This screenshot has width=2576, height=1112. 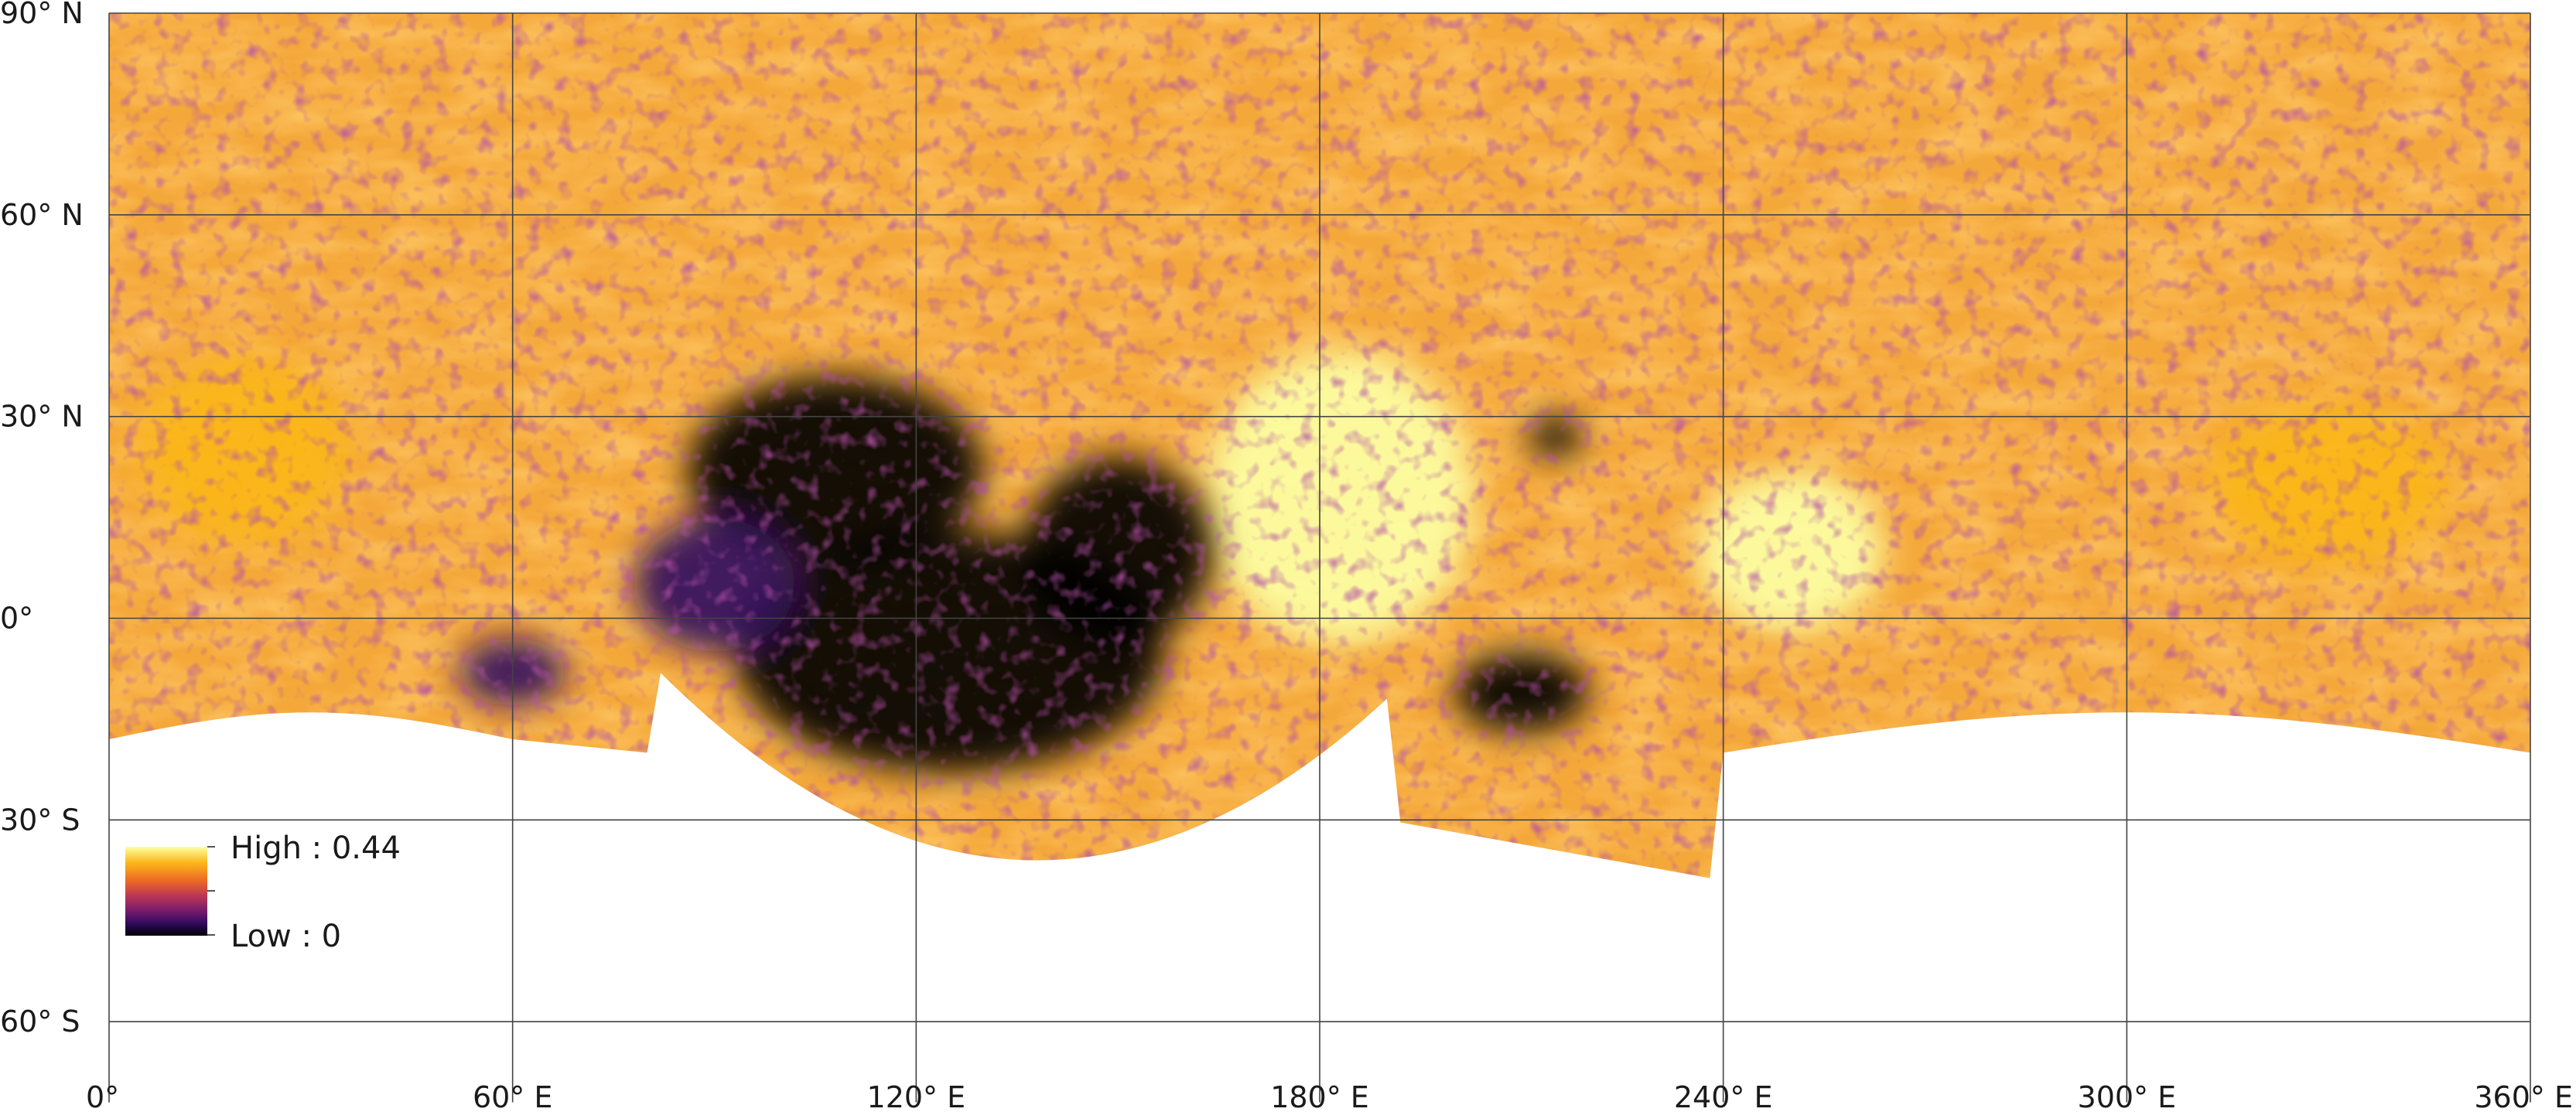 I want to click on legend: High : 0.44 Low : 0, so click(x=263, y=892).